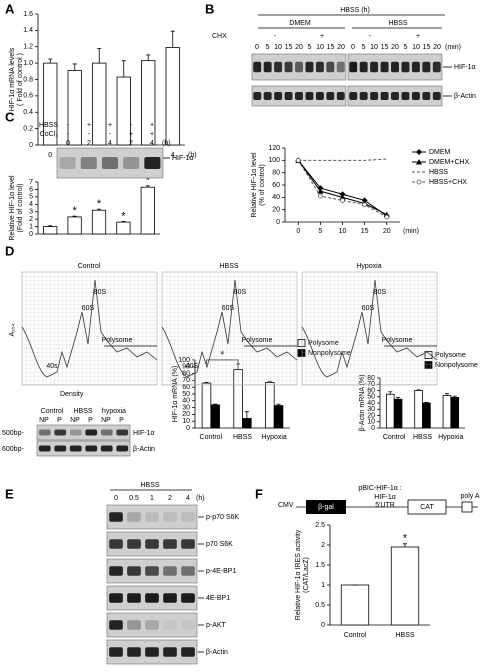 This screenshot has height=672, width=500. I want to click on label: p-p70 S6K, so click(222, 517).